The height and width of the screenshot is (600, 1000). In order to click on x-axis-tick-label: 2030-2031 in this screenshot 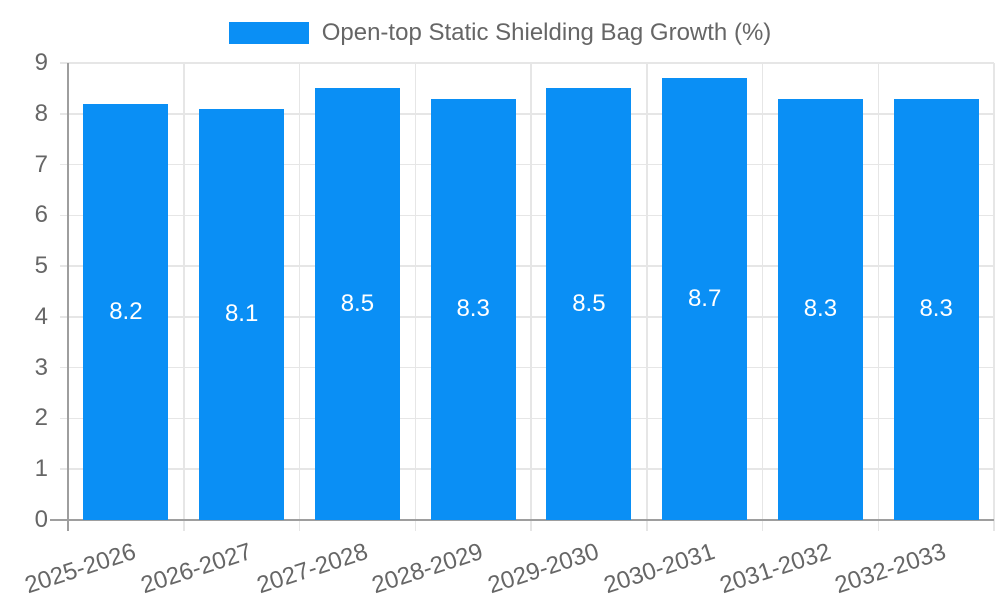, I will do `click(659, 569)`.